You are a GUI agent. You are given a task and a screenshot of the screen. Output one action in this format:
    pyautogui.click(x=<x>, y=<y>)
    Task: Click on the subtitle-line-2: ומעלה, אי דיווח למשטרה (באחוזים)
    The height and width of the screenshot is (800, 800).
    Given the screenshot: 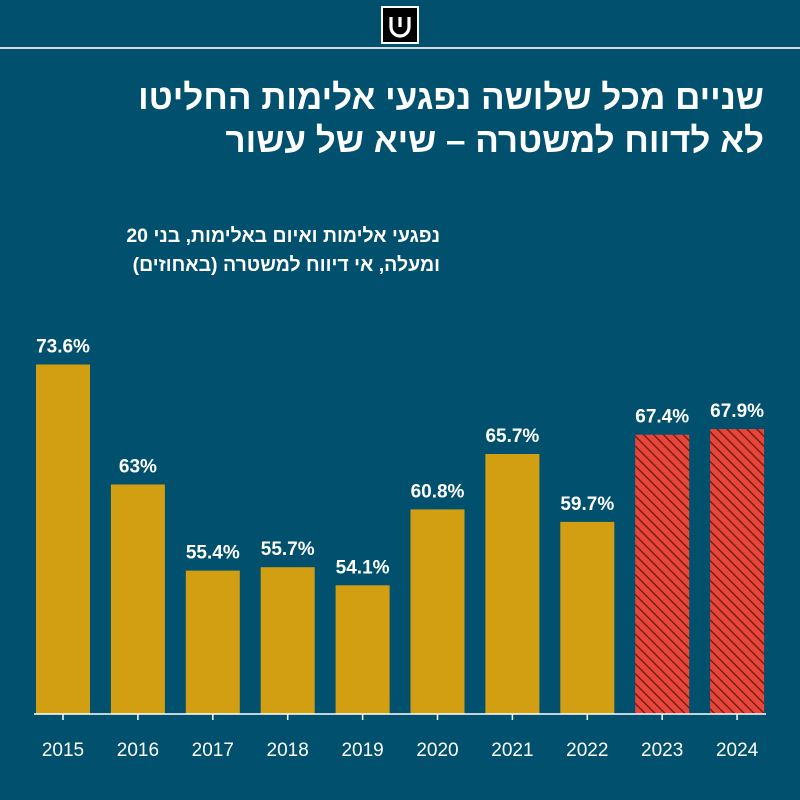 What is the action you would take?
    pyautogui.click(x=286, y=265)
    